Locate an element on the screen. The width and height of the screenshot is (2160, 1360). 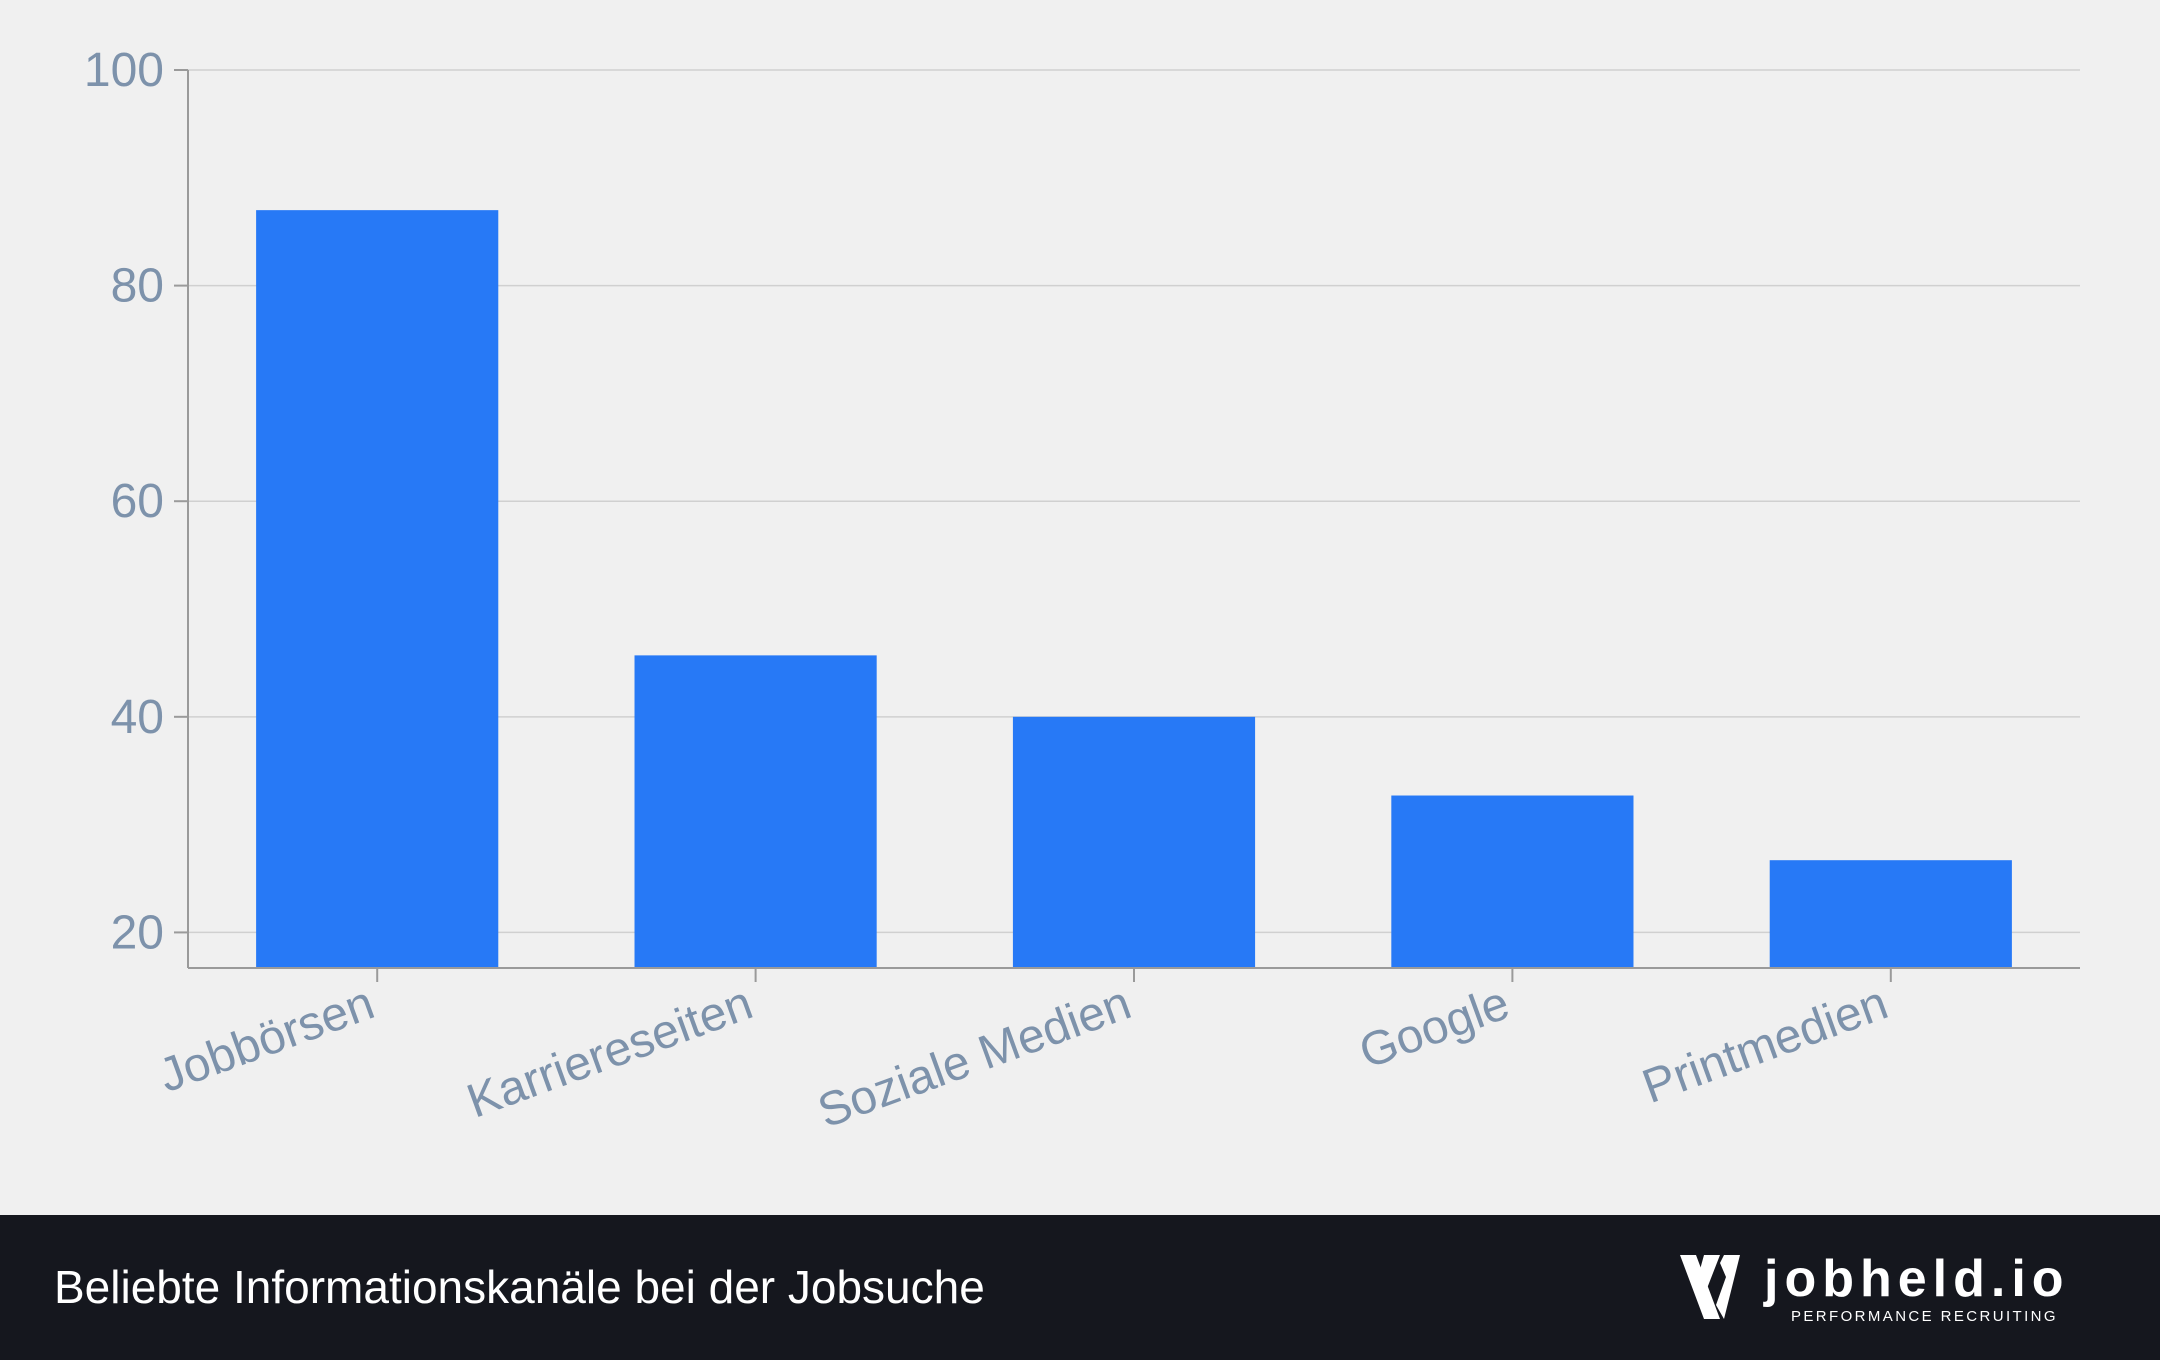
logo-text: jobheld.io is located at coordinates (1917, 1279).